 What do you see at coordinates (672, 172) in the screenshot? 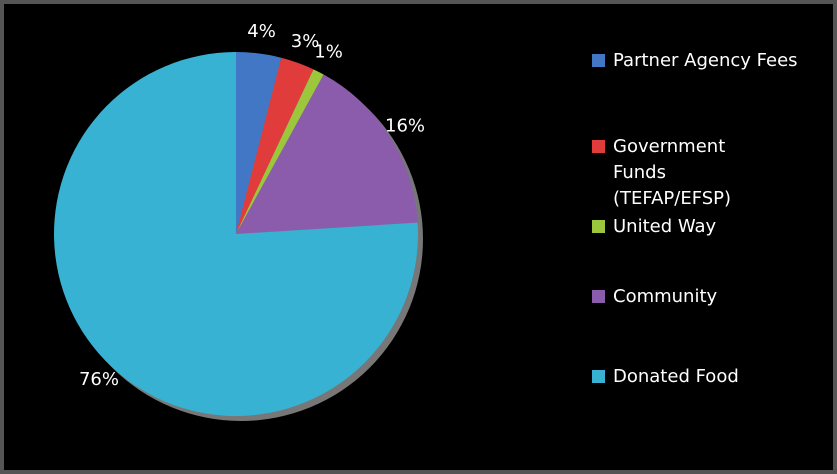
I see `legend-label: Government Funds (TEFAP/EFSP)` at bounding box center [672, 172].